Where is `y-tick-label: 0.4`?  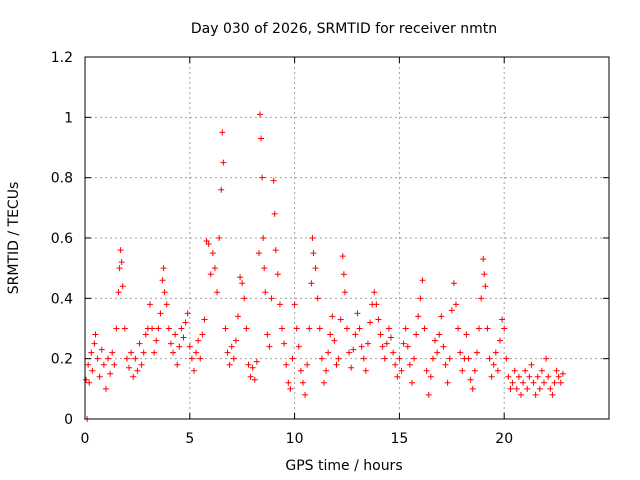
y-tick-label: 0.4 is located at coordinates (62, 299).